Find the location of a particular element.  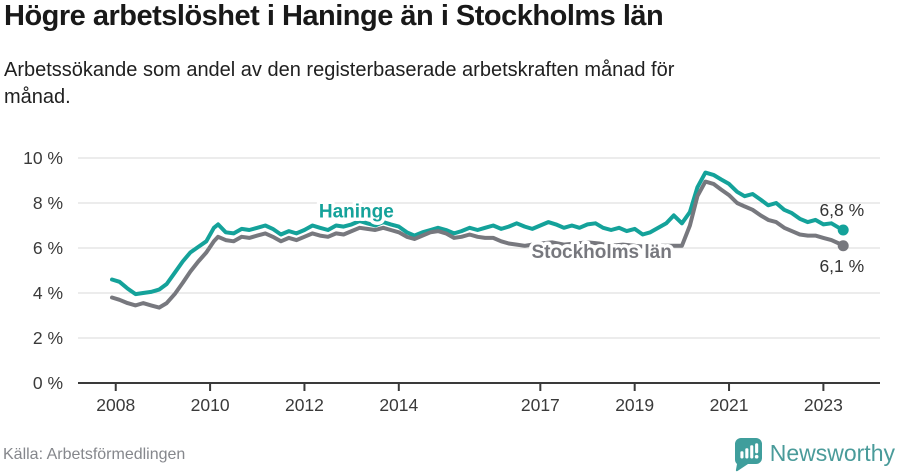

source-caption: Källa: Arbetsförmedlingen is located at coordinates (94, 454).